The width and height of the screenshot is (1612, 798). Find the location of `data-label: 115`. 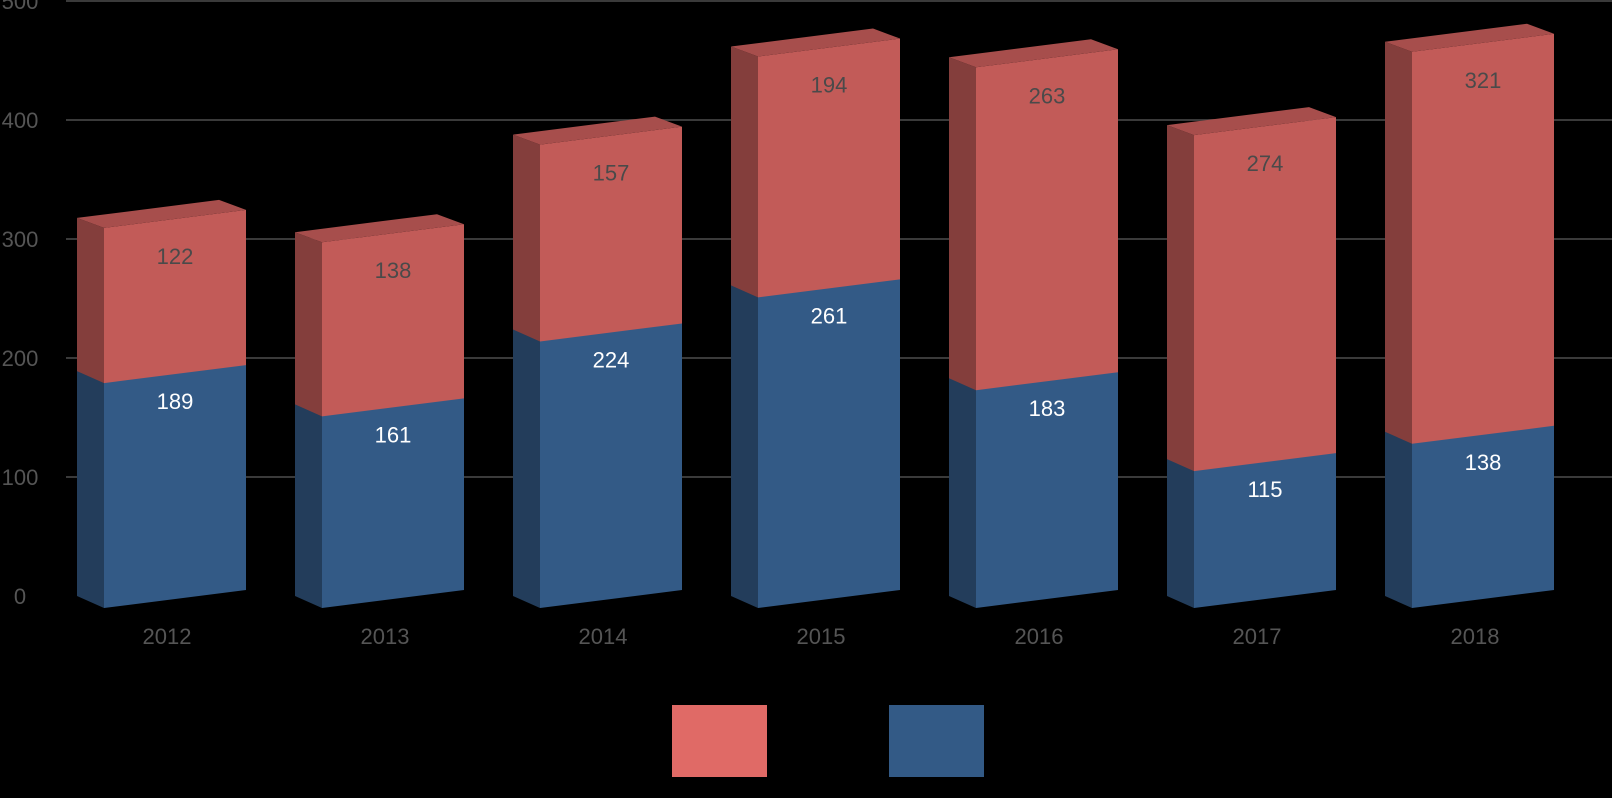

data-label: 115 is located at coordinates (1264, 489).